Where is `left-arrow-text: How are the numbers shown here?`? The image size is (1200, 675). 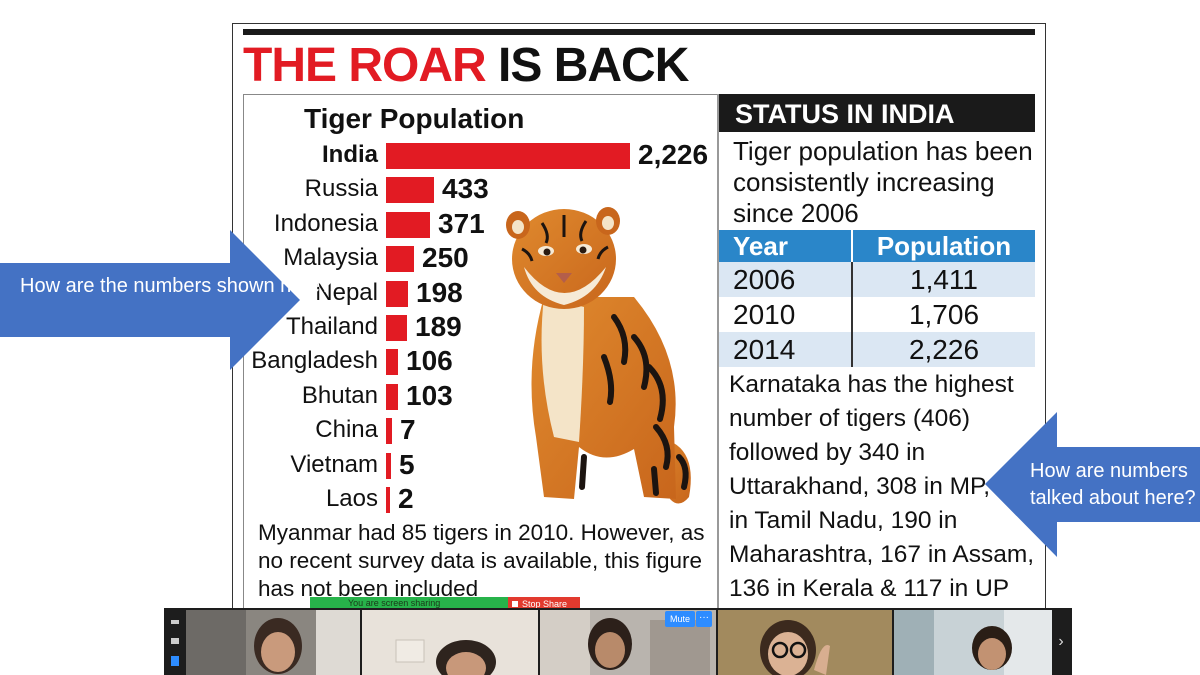 left-arrow-text: How are the numbers shown here? is located at coordinates (176, 286).